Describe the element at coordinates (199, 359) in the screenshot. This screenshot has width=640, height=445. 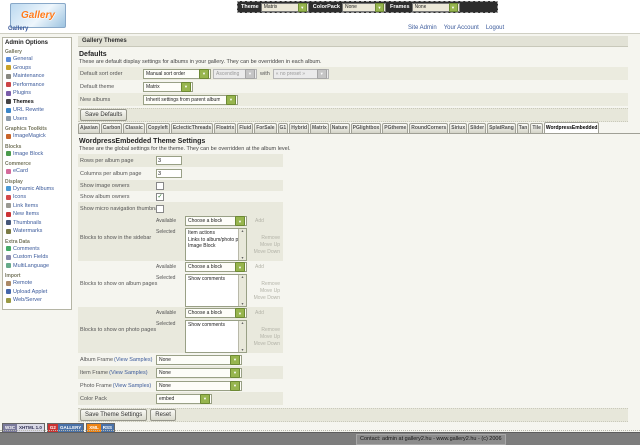
I see `album-frame-select: None ▼` at that location.